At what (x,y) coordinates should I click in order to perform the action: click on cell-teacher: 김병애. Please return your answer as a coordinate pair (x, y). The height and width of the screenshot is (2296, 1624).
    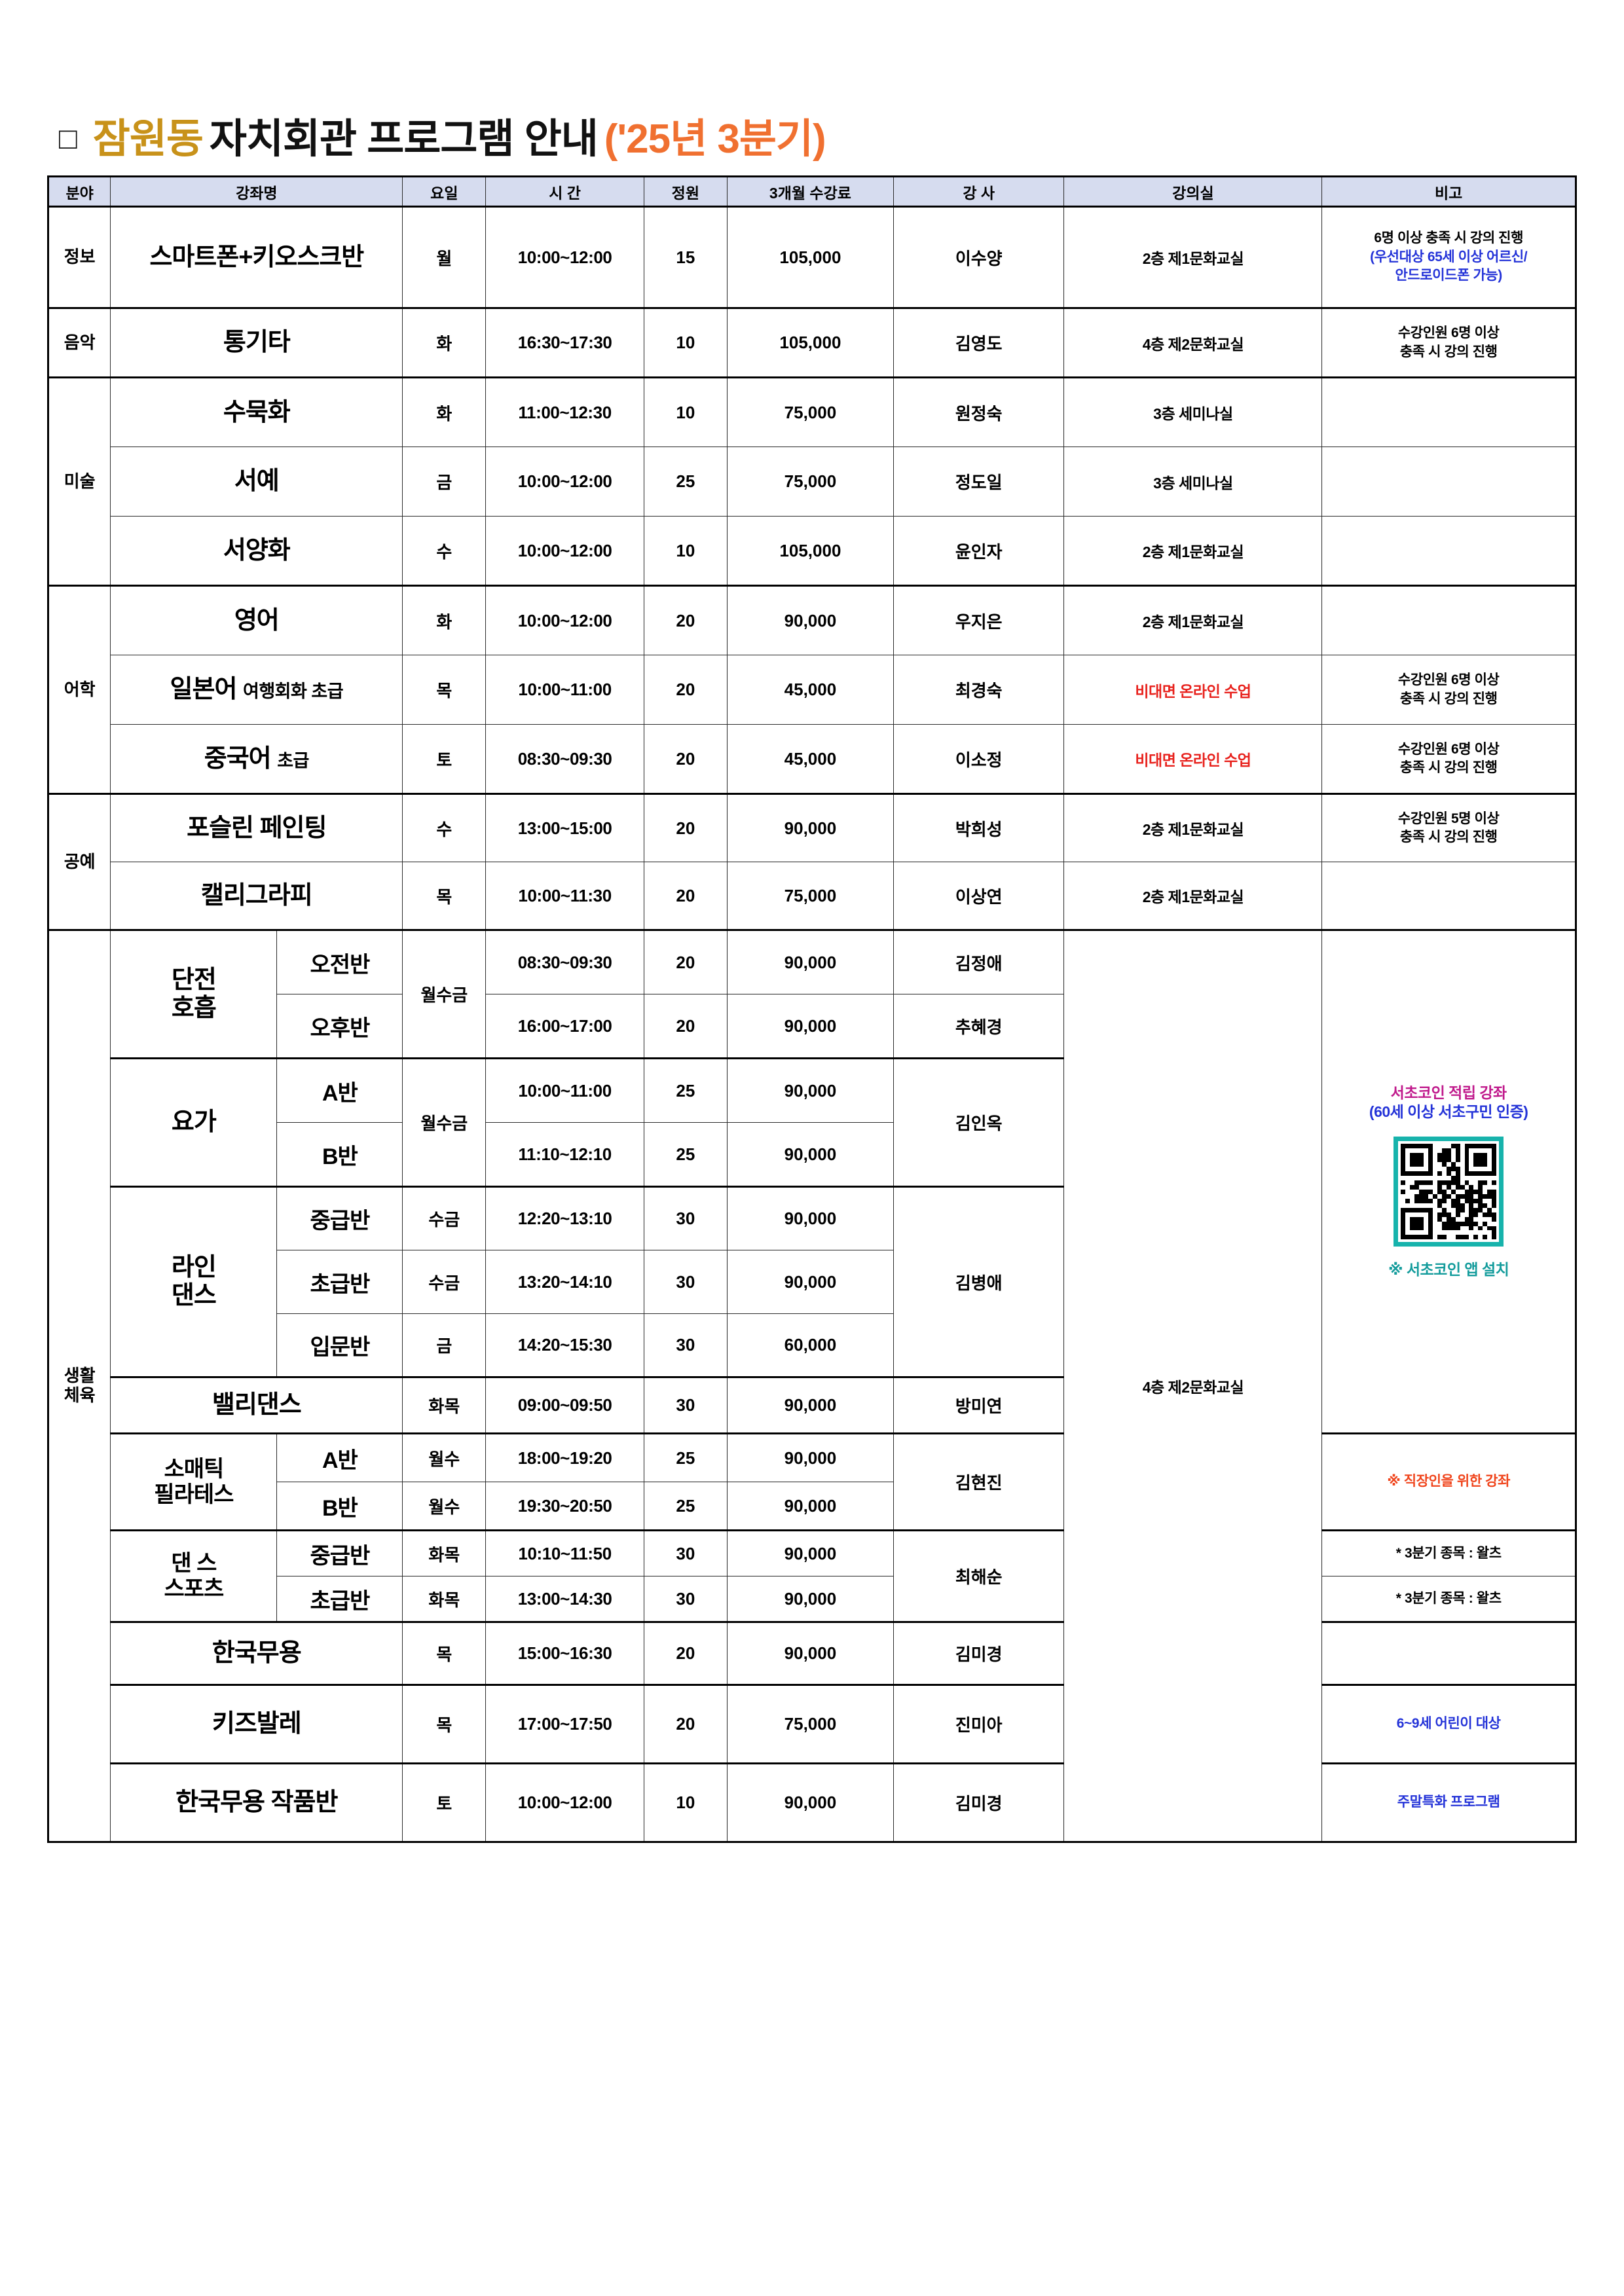
    Looking at the image, I should click on (979, 1281).